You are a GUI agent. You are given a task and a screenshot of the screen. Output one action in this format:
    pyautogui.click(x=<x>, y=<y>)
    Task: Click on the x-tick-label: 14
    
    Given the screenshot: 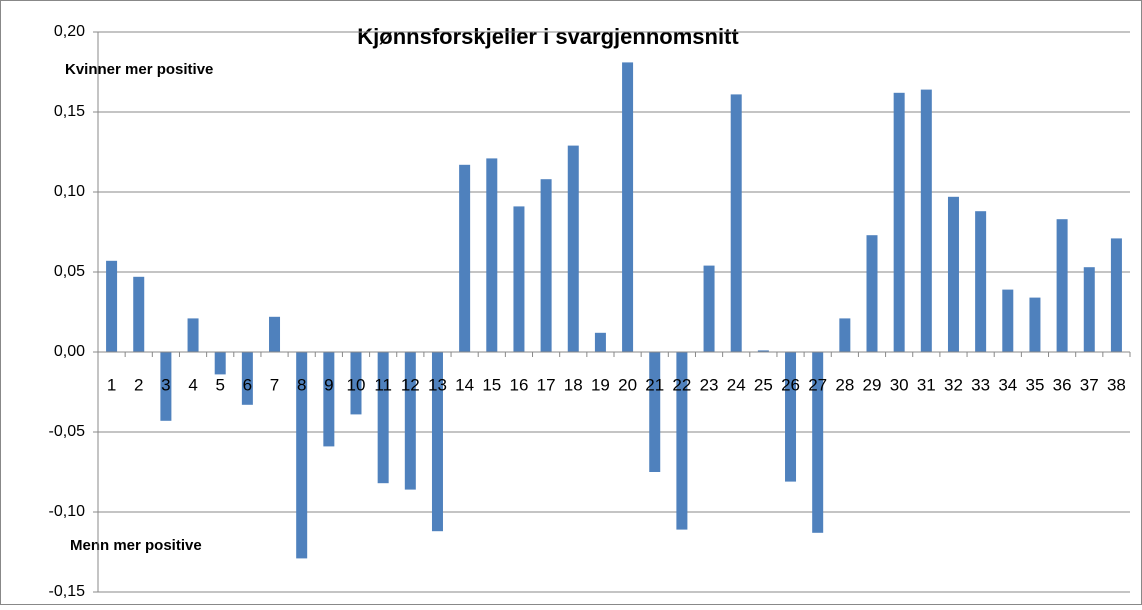 What is the action you would take?
    pyautogui.click(x=464, y=384)
    